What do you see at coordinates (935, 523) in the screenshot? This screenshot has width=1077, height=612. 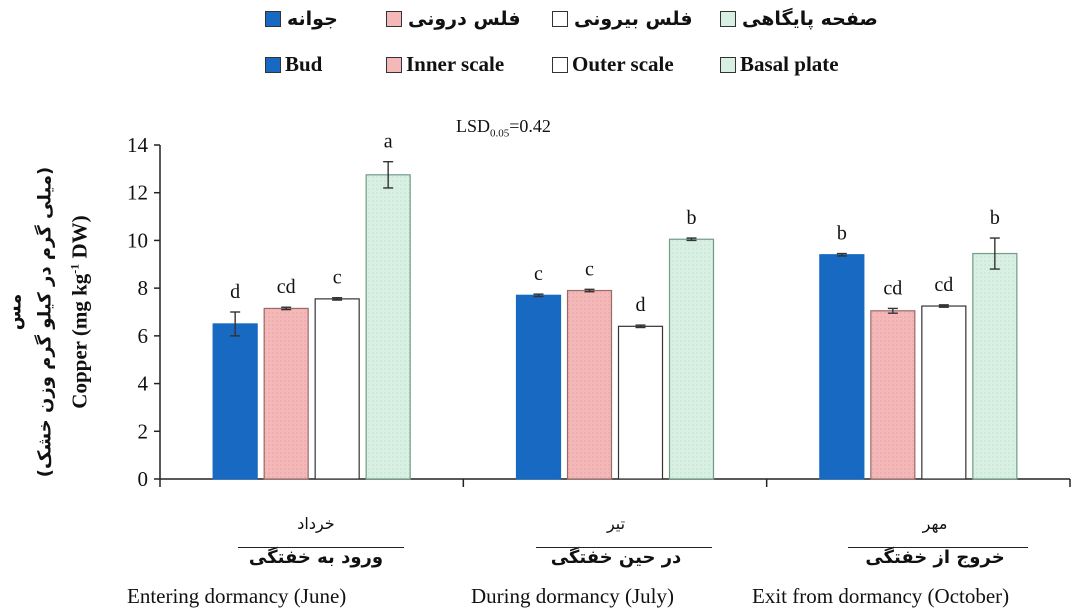 I see `group-3-month: مهر` at bounding box center [935, 523].